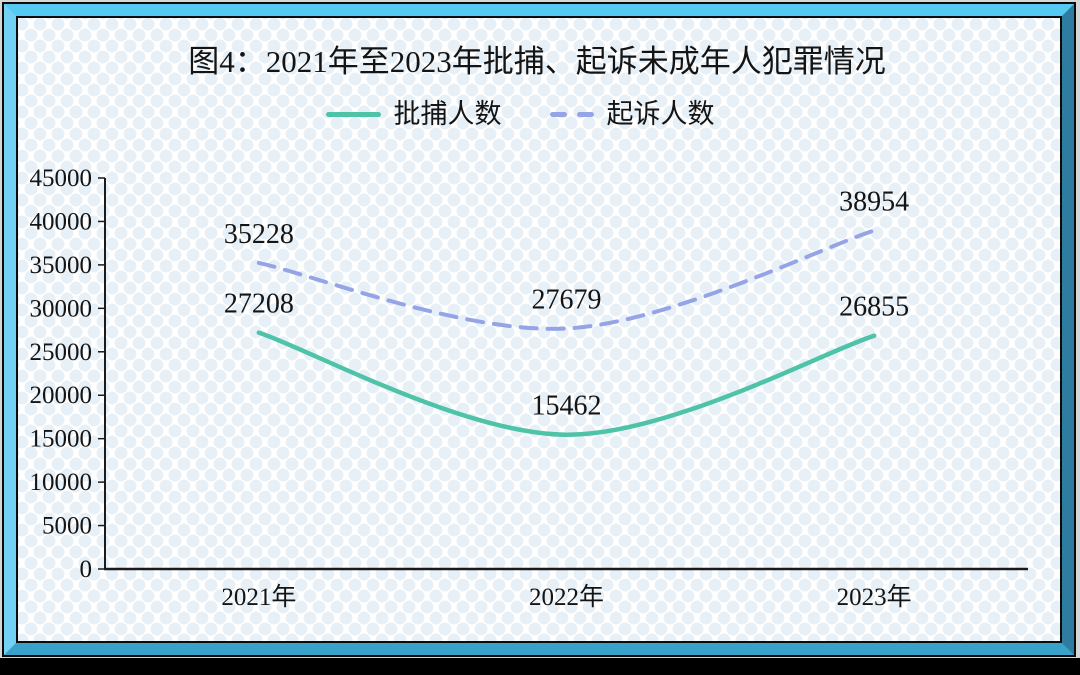 The width and height of the screenshot is (1080, 675). I want to click on data-label: 26855, so click(874, 307).